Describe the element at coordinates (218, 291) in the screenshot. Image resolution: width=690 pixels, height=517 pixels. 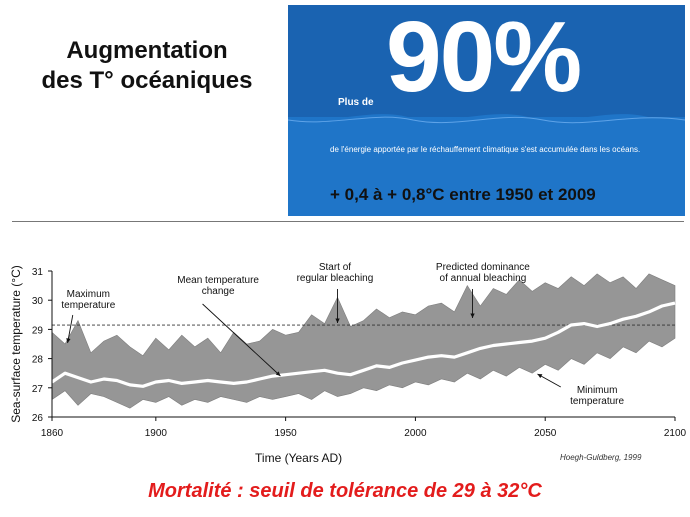
I see `annotation-mean-temperature-change-2: change` at that location.